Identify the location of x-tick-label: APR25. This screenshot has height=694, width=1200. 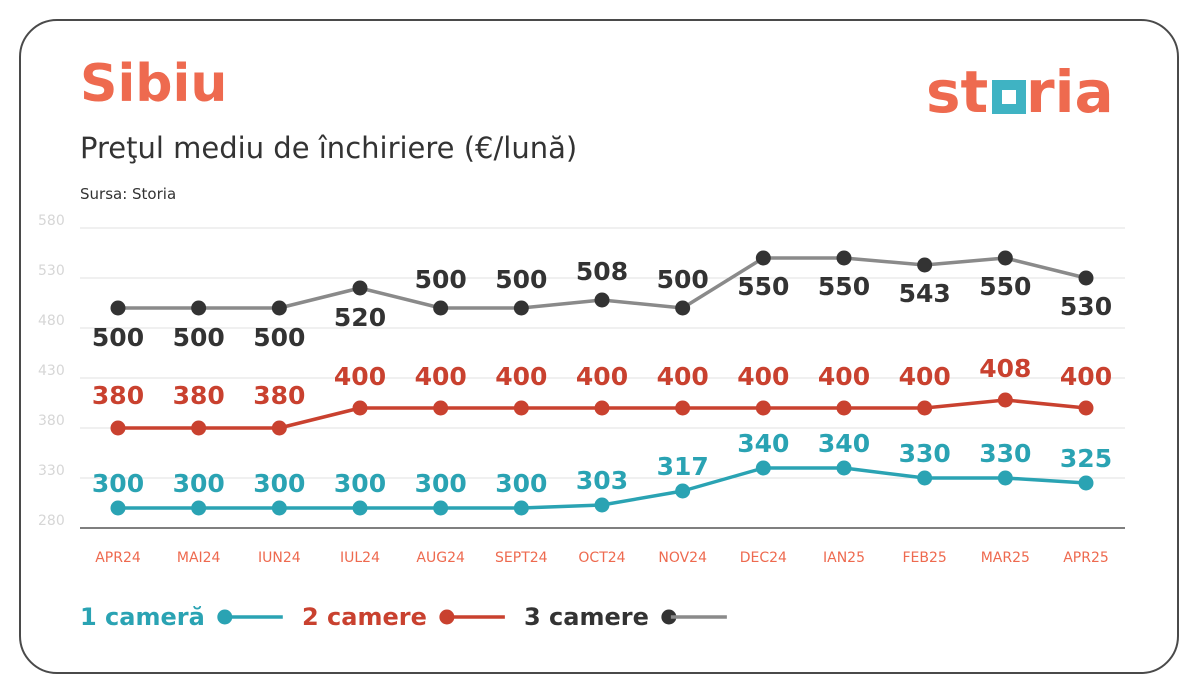
(1086, 558).